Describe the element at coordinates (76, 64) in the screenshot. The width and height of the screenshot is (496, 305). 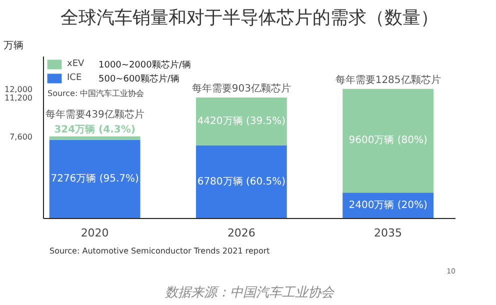
I see `legend-label: xEV` at that location.